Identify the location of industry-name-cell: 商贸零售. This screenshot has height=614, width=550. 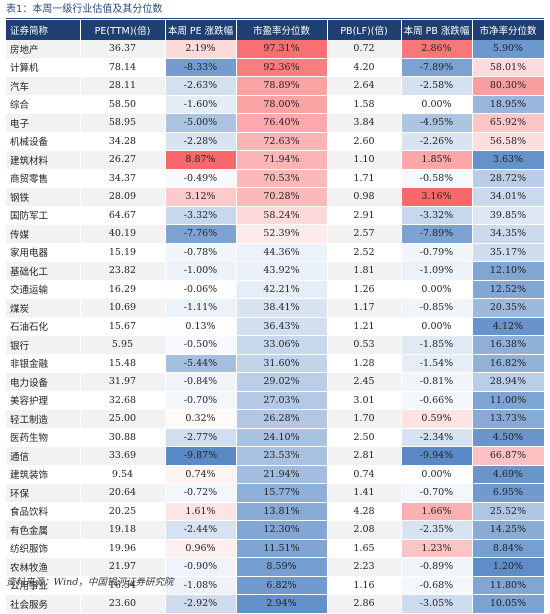
(43, 178).